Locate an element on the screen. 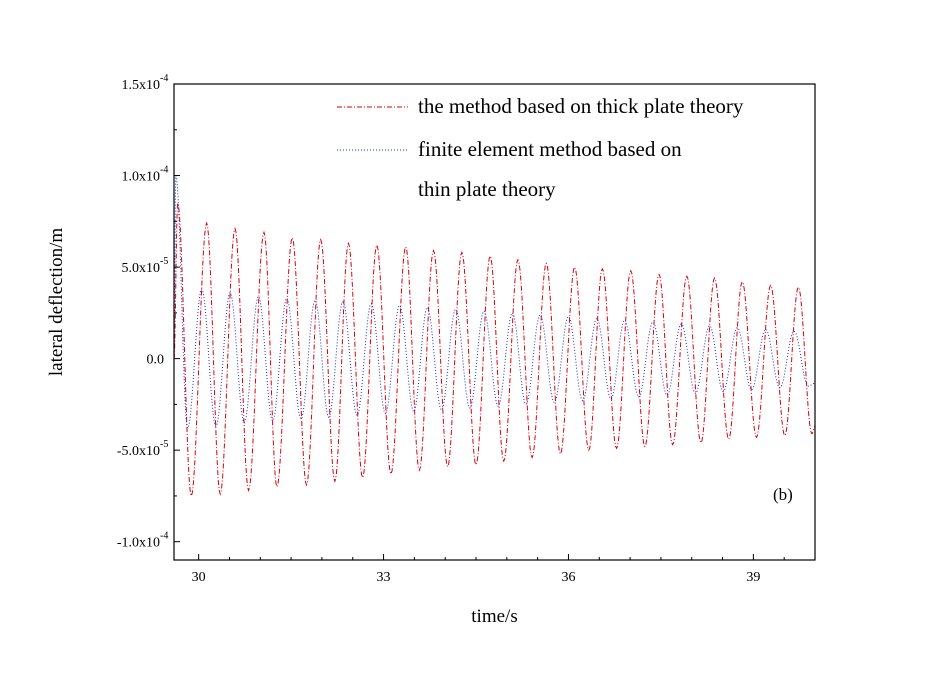  y-tick-label: -5.0x10 is located at coordinates (138, 451).